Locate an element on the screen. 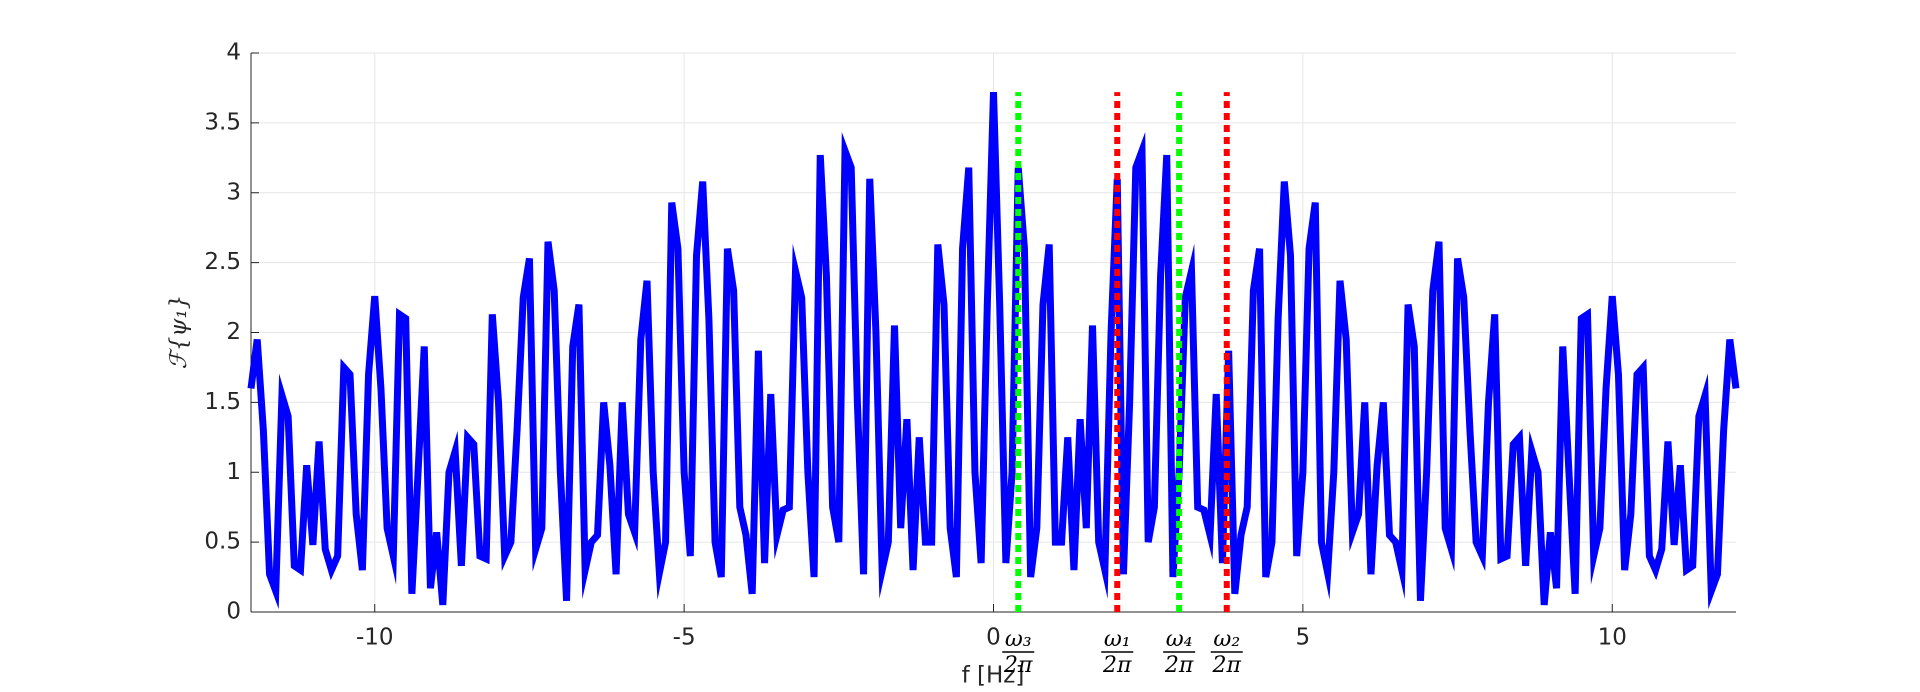 The width and height of the screenshot is (1920, 692). y-tick-label: 2 is located at coordinates (233, 332).